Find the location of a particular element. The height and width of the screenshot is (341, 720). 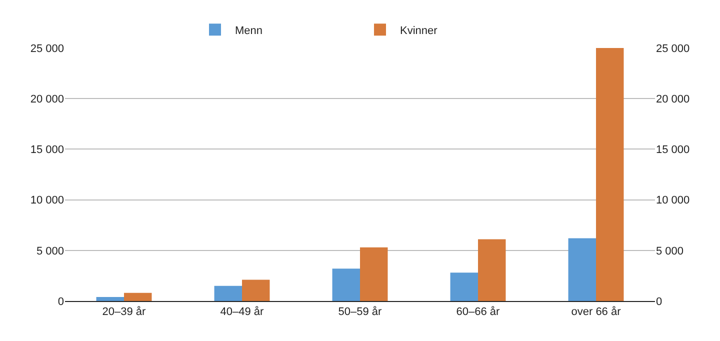

y2-tick-label: 10 000 is located at coordinates (673, 200).